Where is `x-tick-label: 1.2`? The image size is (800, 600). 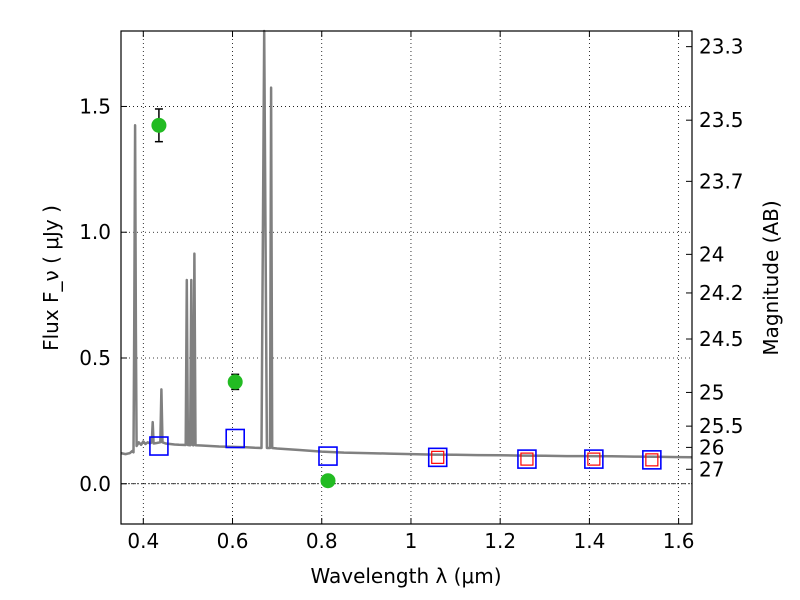 x-tick-label: 1.2 is located at coordinates (500, 541).